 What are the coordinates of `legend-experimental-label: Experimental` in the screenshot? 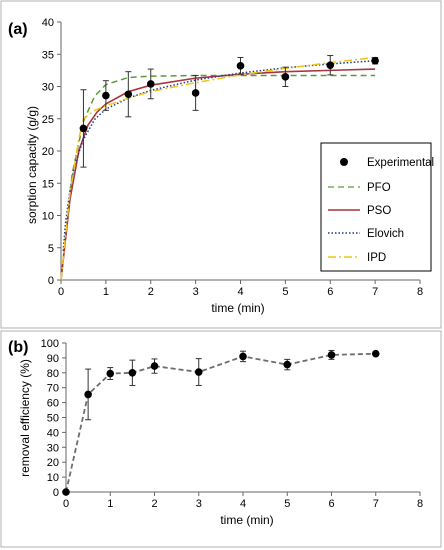 It's located at (400, 163).